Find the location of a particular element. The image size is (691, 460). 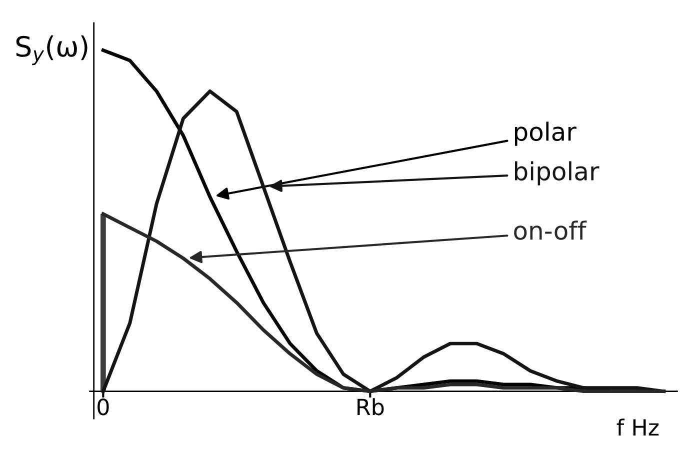

x-tick-label: 0 is located at coordinates (103, 407).